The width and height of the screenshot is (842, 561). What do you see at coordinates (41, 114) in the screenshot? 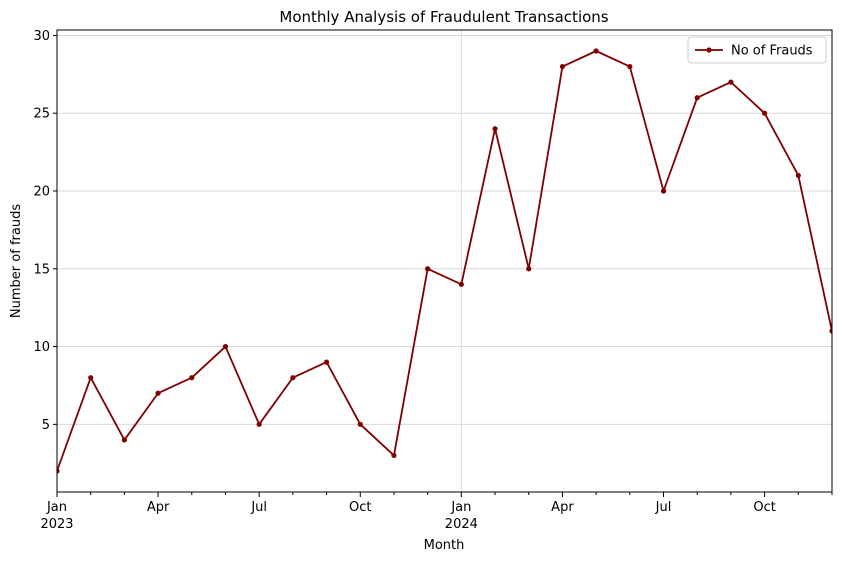
I see `y-tick-label: 25` at bounding box center [41, 114].